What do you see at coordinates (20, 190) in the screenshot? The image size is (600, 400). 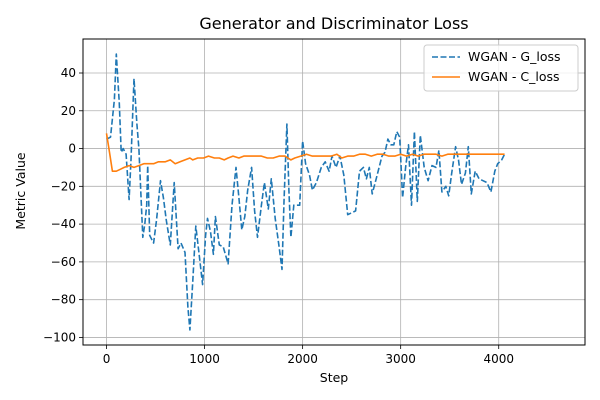 I see `y-axis-label: Metric Value` at bounding box center [20, 190].